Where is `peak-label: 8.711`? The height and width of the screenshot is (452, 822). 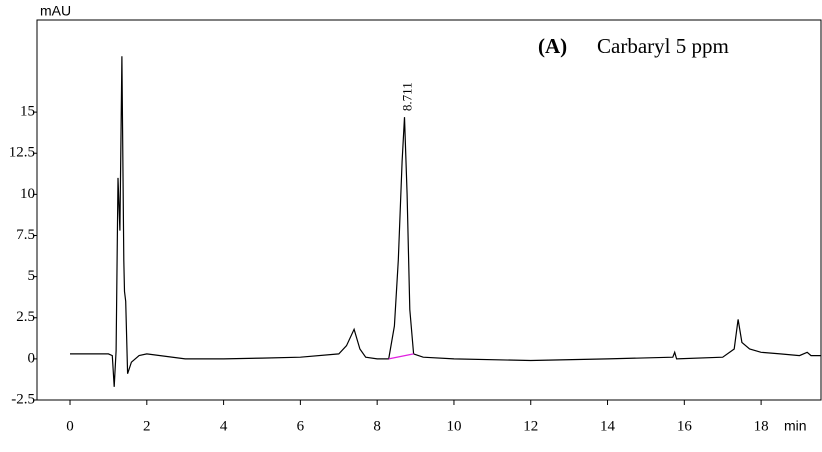 peak-label: 8.711 is located at coordinates (406, 96).